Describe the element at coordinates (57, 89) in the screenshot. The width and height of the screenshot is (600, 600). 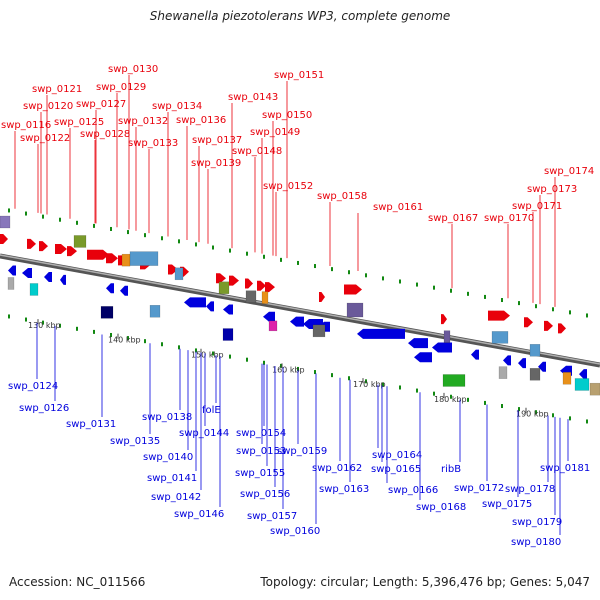
I see `gene-label-top: swp_0121` at that location.